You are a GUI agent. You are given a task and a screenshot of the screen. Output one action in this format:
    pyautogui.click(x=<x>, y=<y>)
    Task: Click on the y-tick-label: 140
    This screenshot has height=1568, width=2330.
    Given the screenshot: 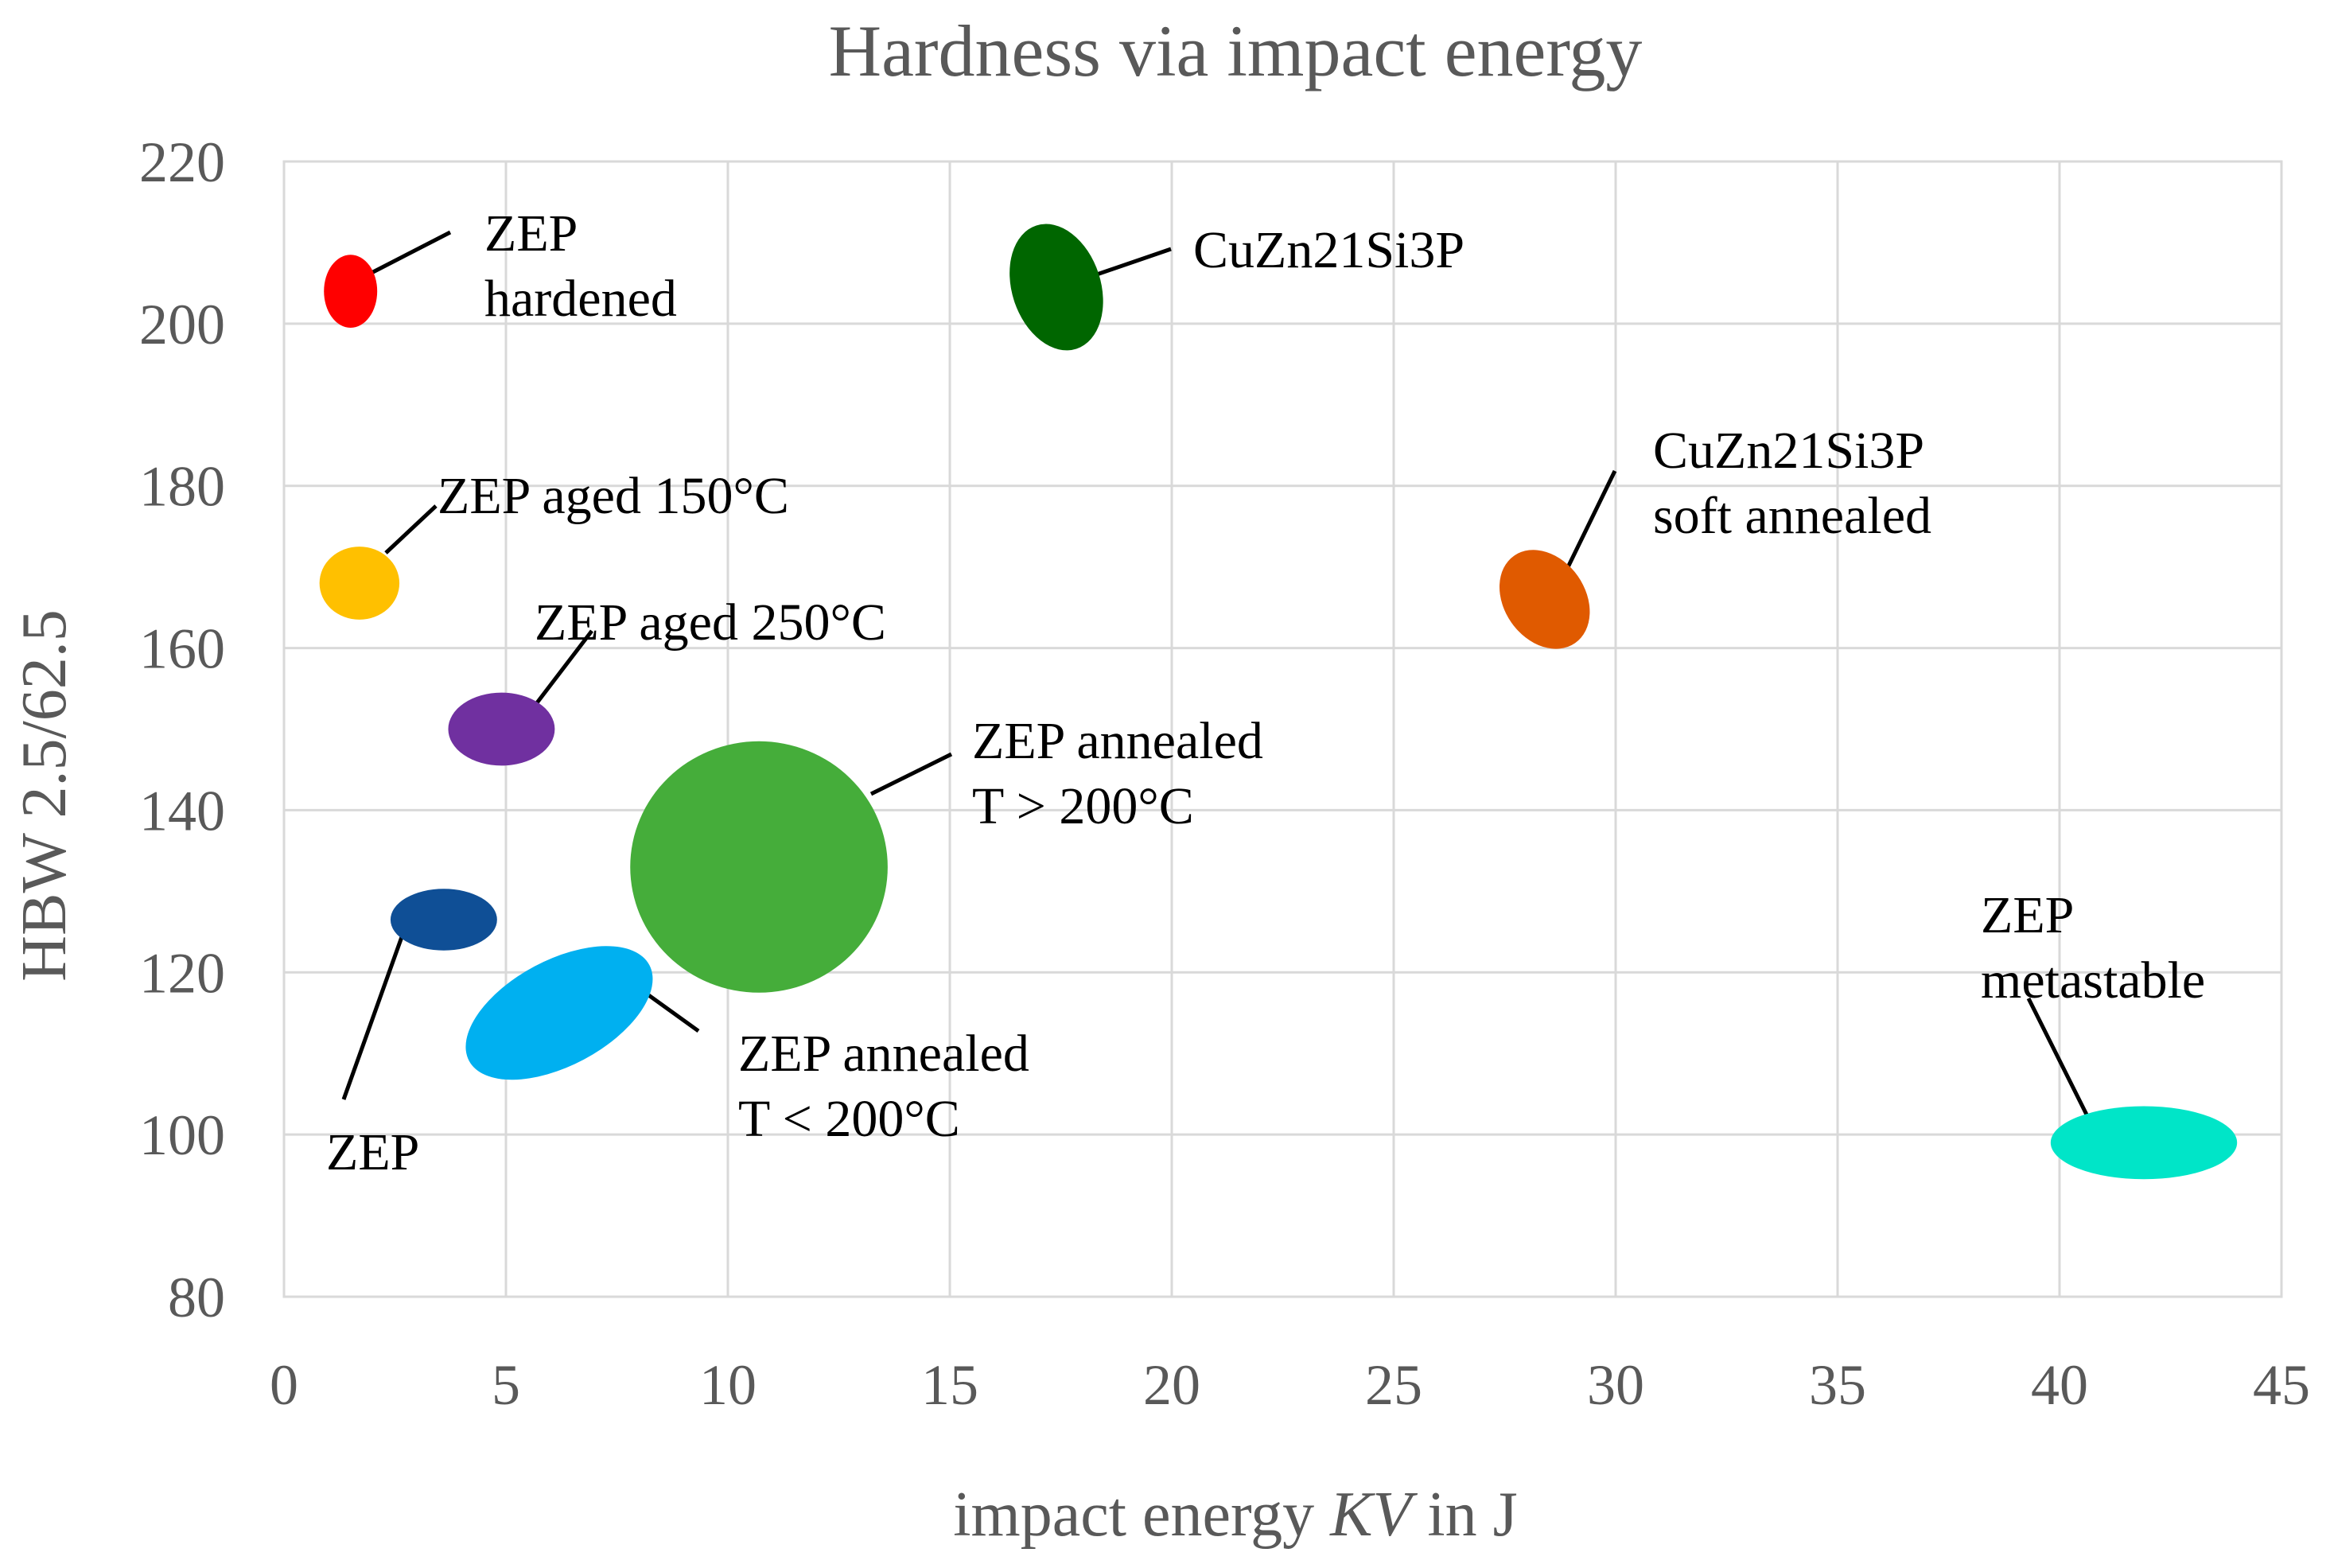 What is the action you would take?
    pyautogui.click(x=182, y=810)
    